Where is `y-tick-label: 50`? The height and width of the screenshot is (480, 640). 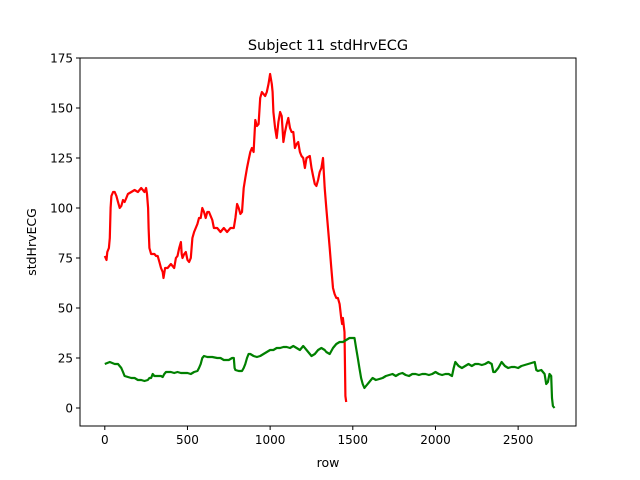 y-tick-label: 50 is located at coordinates (65, 309).